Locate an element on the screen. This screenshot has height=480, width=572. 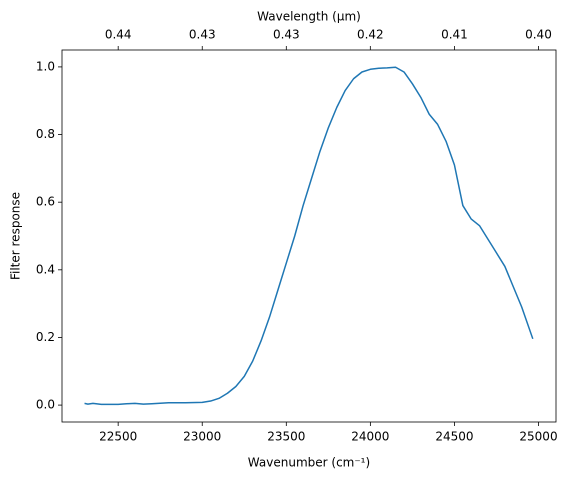
x2-axis-label: Wavelength (μm) is located at coordinates (309, 17).